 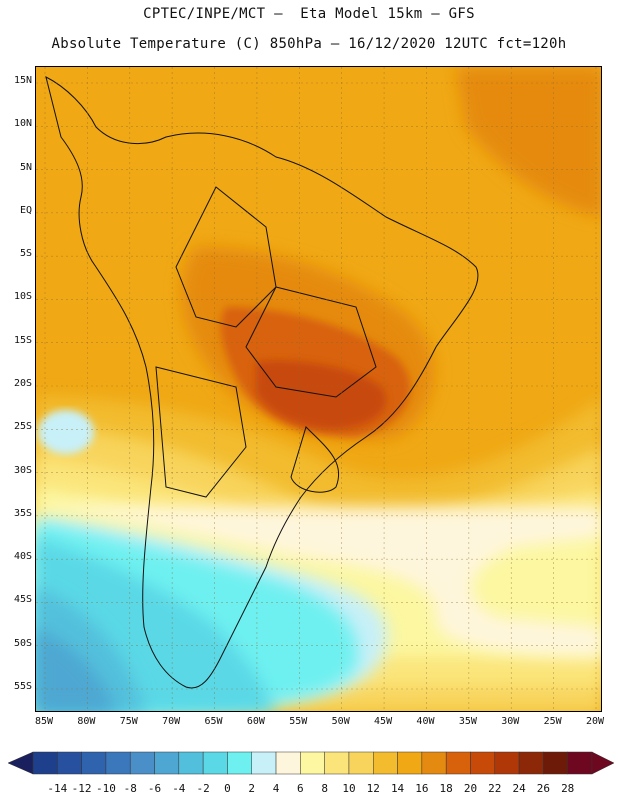 I want to click on colorbar-tick-label: 16, so click(x=422, y=788).